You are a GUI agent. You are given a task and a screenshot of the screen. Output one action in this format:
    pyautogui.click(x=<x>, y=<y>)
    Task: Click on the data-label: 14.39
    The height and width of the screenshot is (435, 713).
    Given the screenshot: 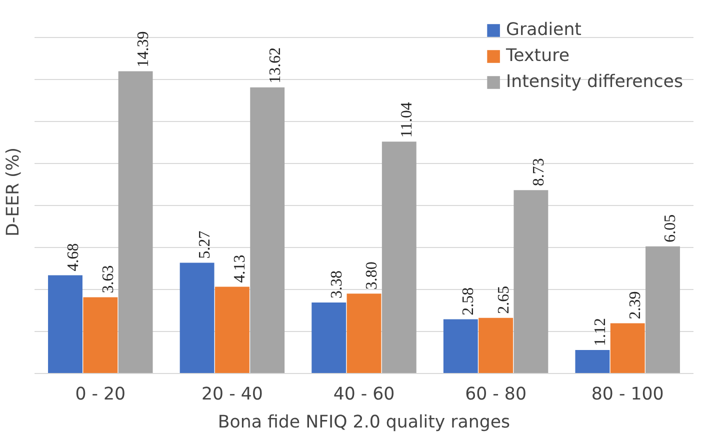 What is the action you would take?
    pyautogui.click(x=143, y=49)
    